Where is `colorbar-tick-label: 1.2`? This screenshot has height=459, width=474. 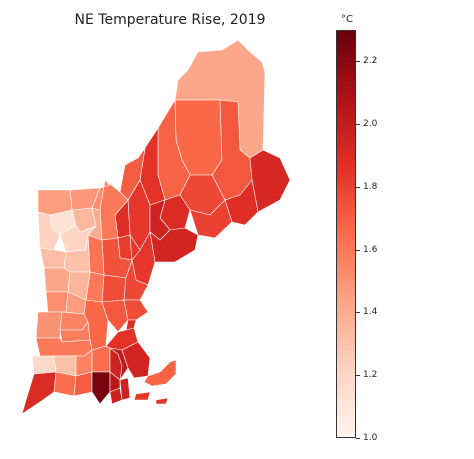
colorbar-tick-label: 1.2 is located at coordinates (370, 375).